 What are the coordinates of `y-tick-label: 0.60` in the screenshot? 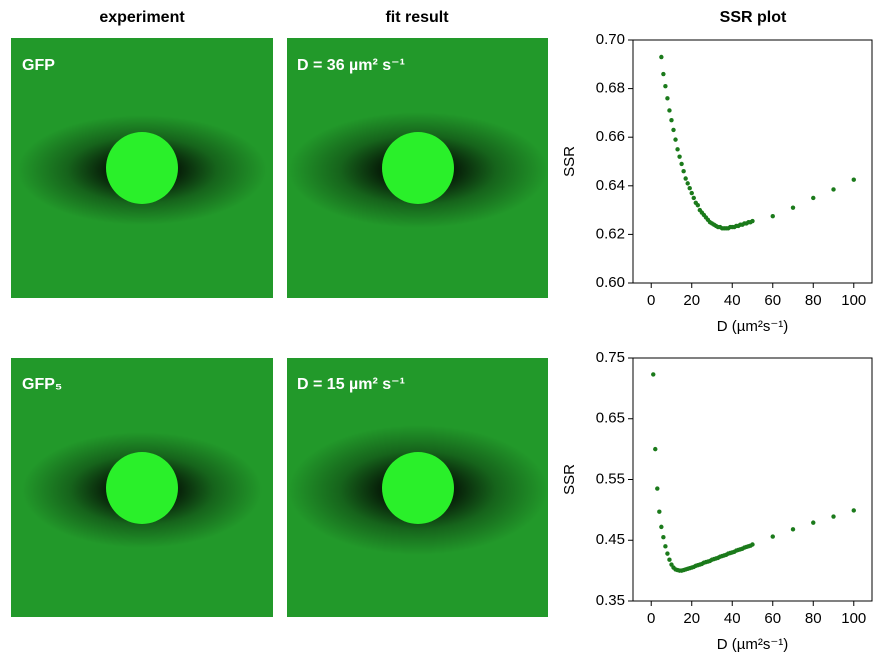 It's located at (610, 282).